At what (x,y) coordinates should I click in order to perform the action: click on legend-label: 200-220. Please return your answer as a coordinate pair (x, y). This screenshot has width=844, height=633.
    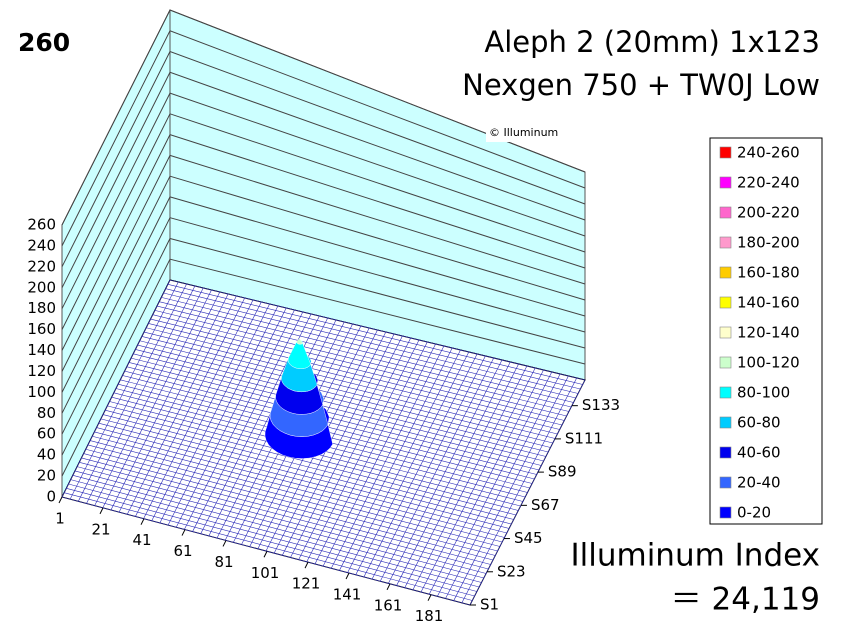
    Looking at the image, I should click on (768, 213).